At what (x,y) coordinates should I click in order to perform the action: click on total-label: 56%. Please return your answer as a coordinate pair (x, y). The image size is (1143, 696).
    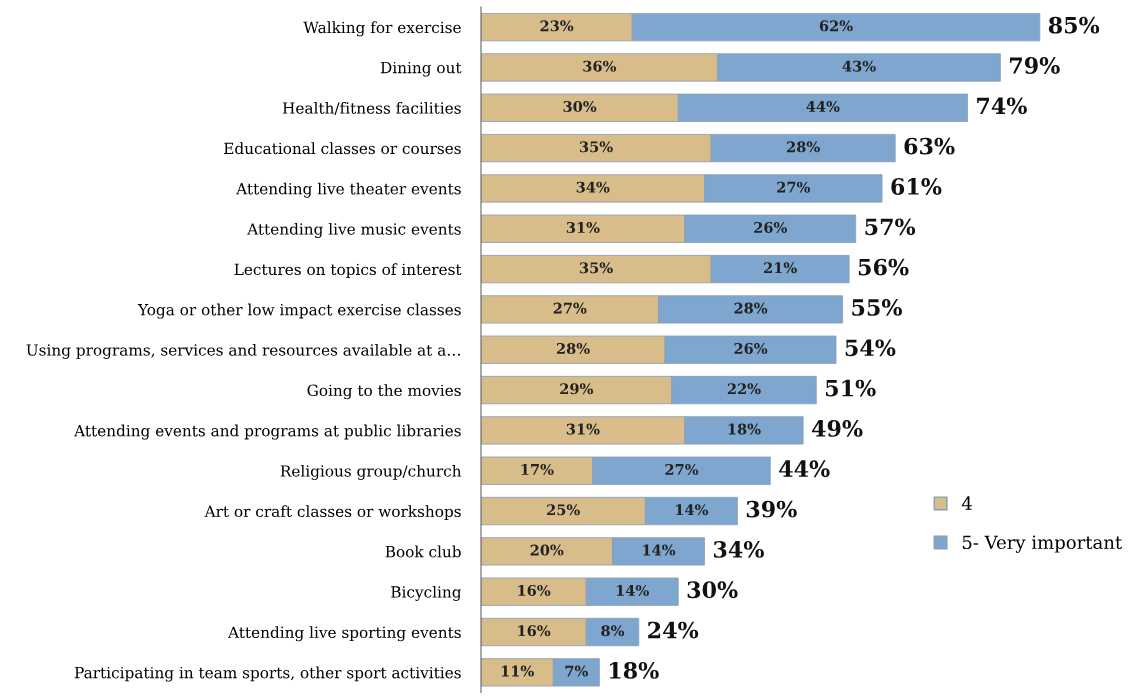
    Looking at the image, I should click on (883, 267).